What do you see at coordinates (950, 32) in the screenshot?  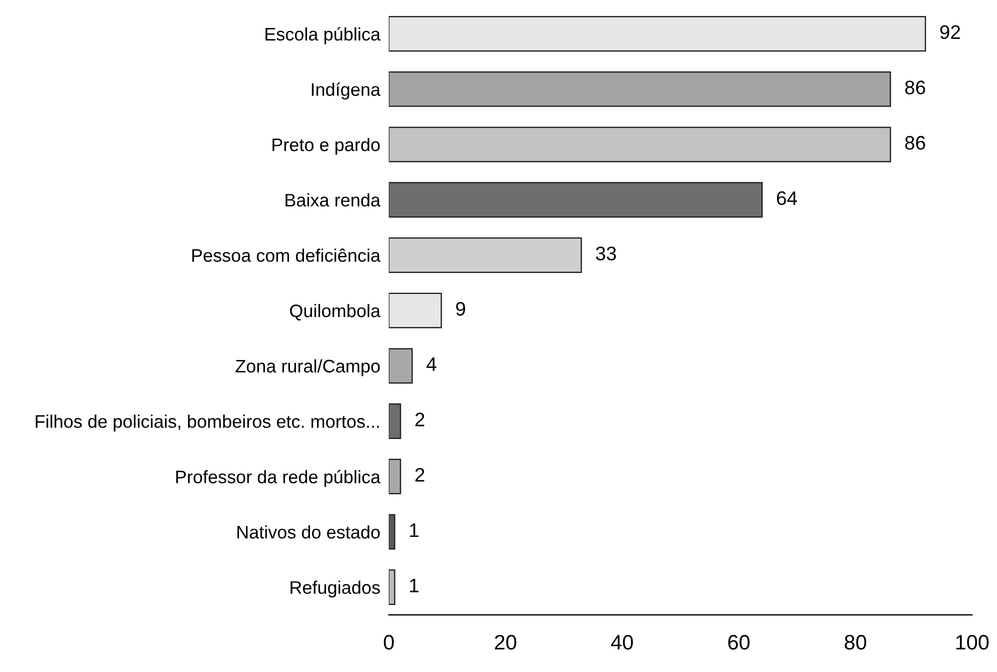 I see `data-label: 92` at bounding box center [950, 32].